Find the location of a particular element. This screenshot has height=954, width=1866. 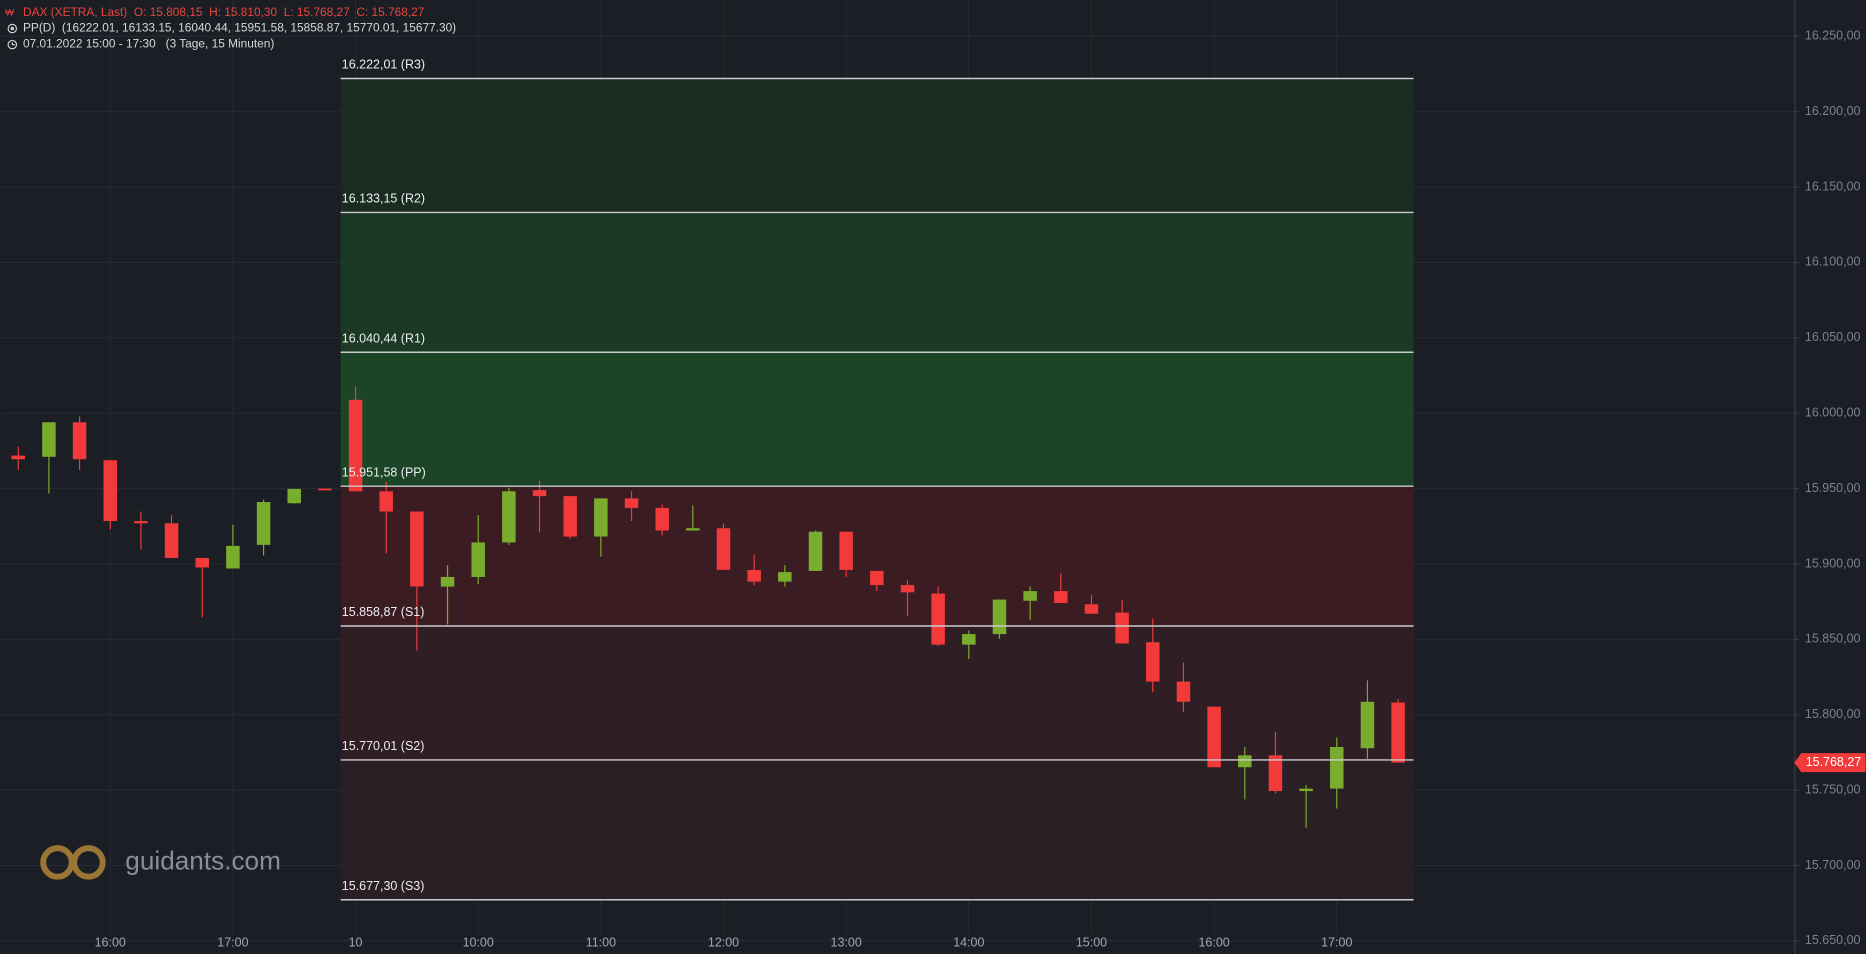

y-tick-label: 16.250,00 is located at coordinates (1833, 36).